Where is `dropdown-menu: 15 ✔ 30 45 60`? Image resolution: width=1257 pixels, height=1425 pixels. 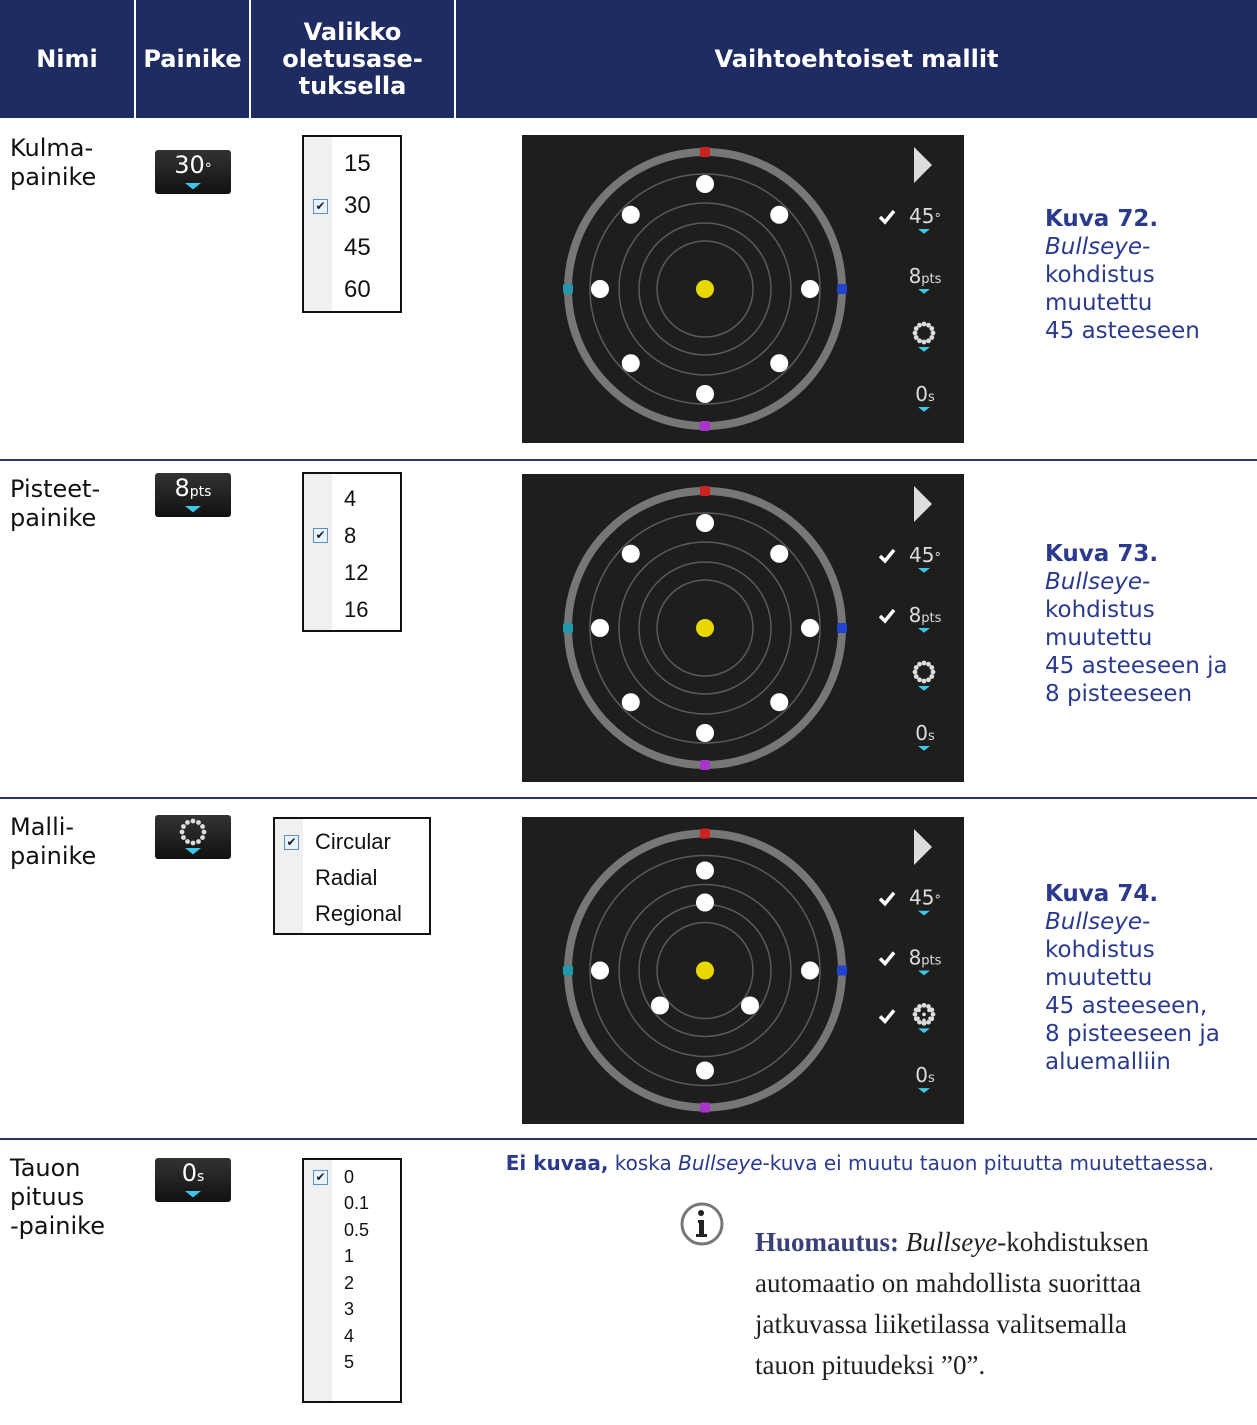 dropdown-menu: 15 ✔ 30 45 60 is located at coordinates (352, 224).